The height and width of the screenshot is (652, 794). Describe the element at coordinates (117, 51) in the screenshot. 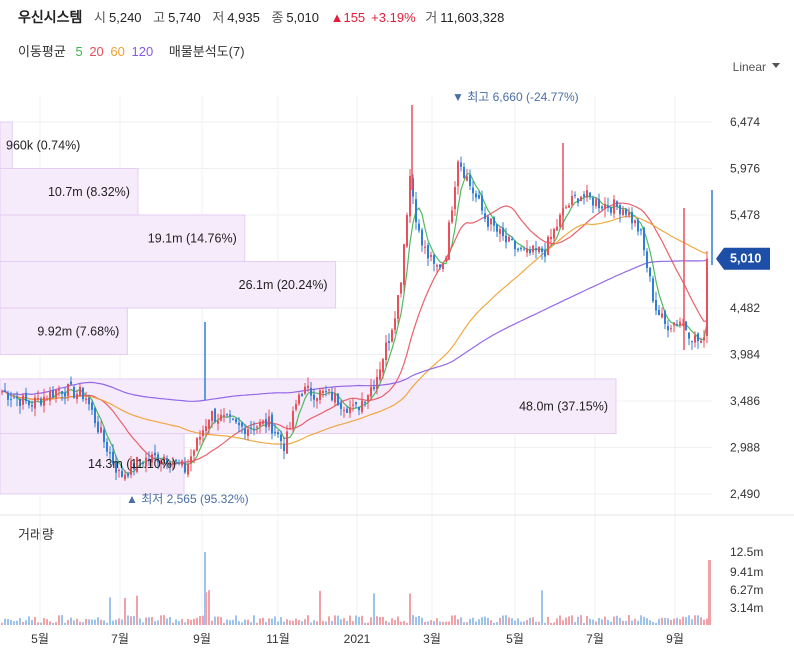

I see `ma-period-60: 60` at that location.